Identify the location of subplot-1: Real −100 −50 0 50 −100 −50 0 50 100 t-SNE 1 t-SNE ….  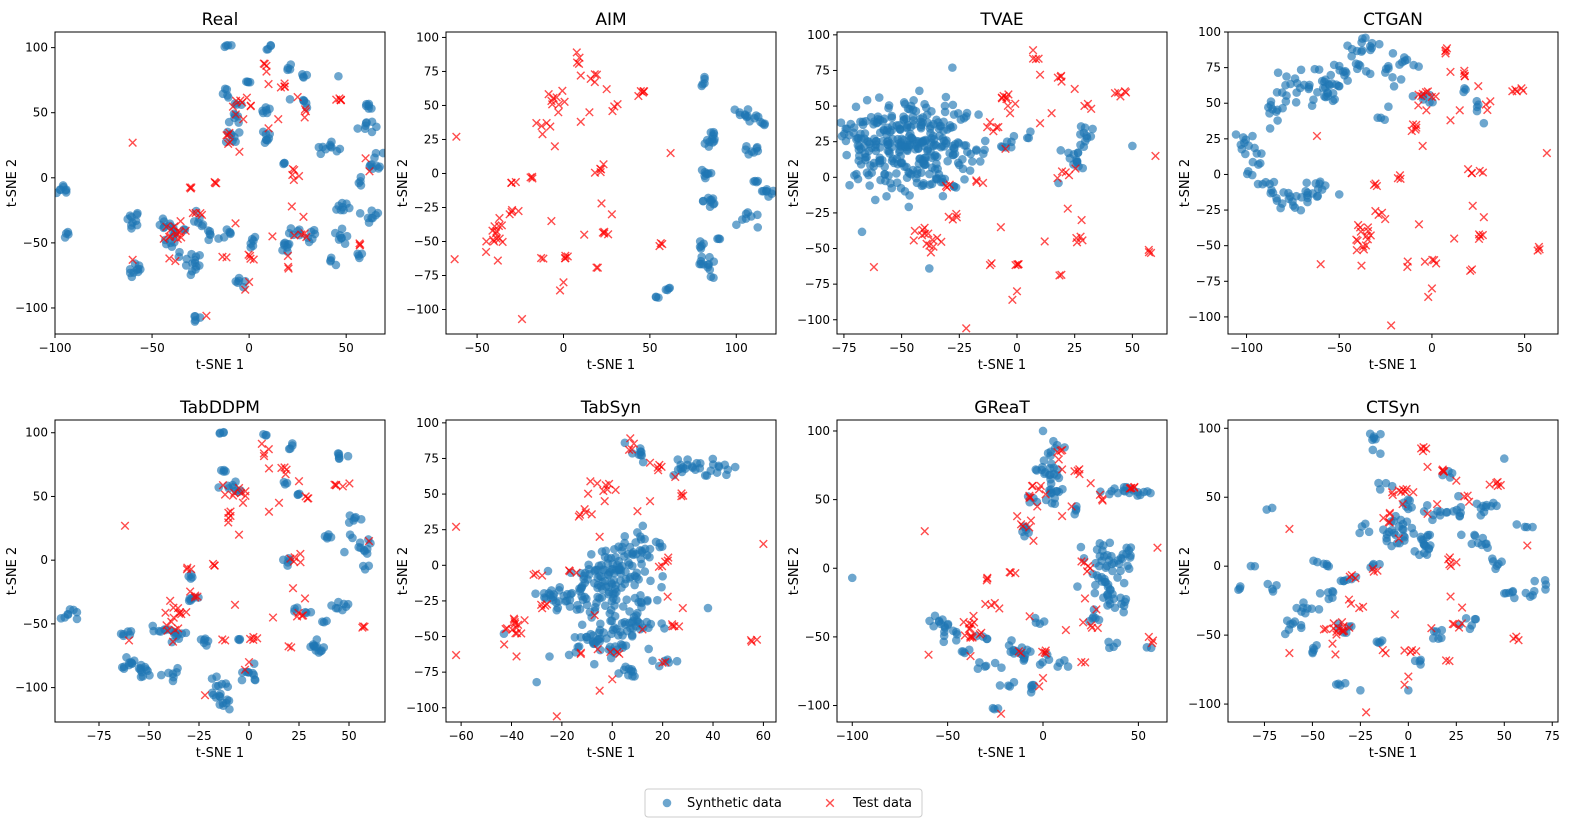
(195, 191).